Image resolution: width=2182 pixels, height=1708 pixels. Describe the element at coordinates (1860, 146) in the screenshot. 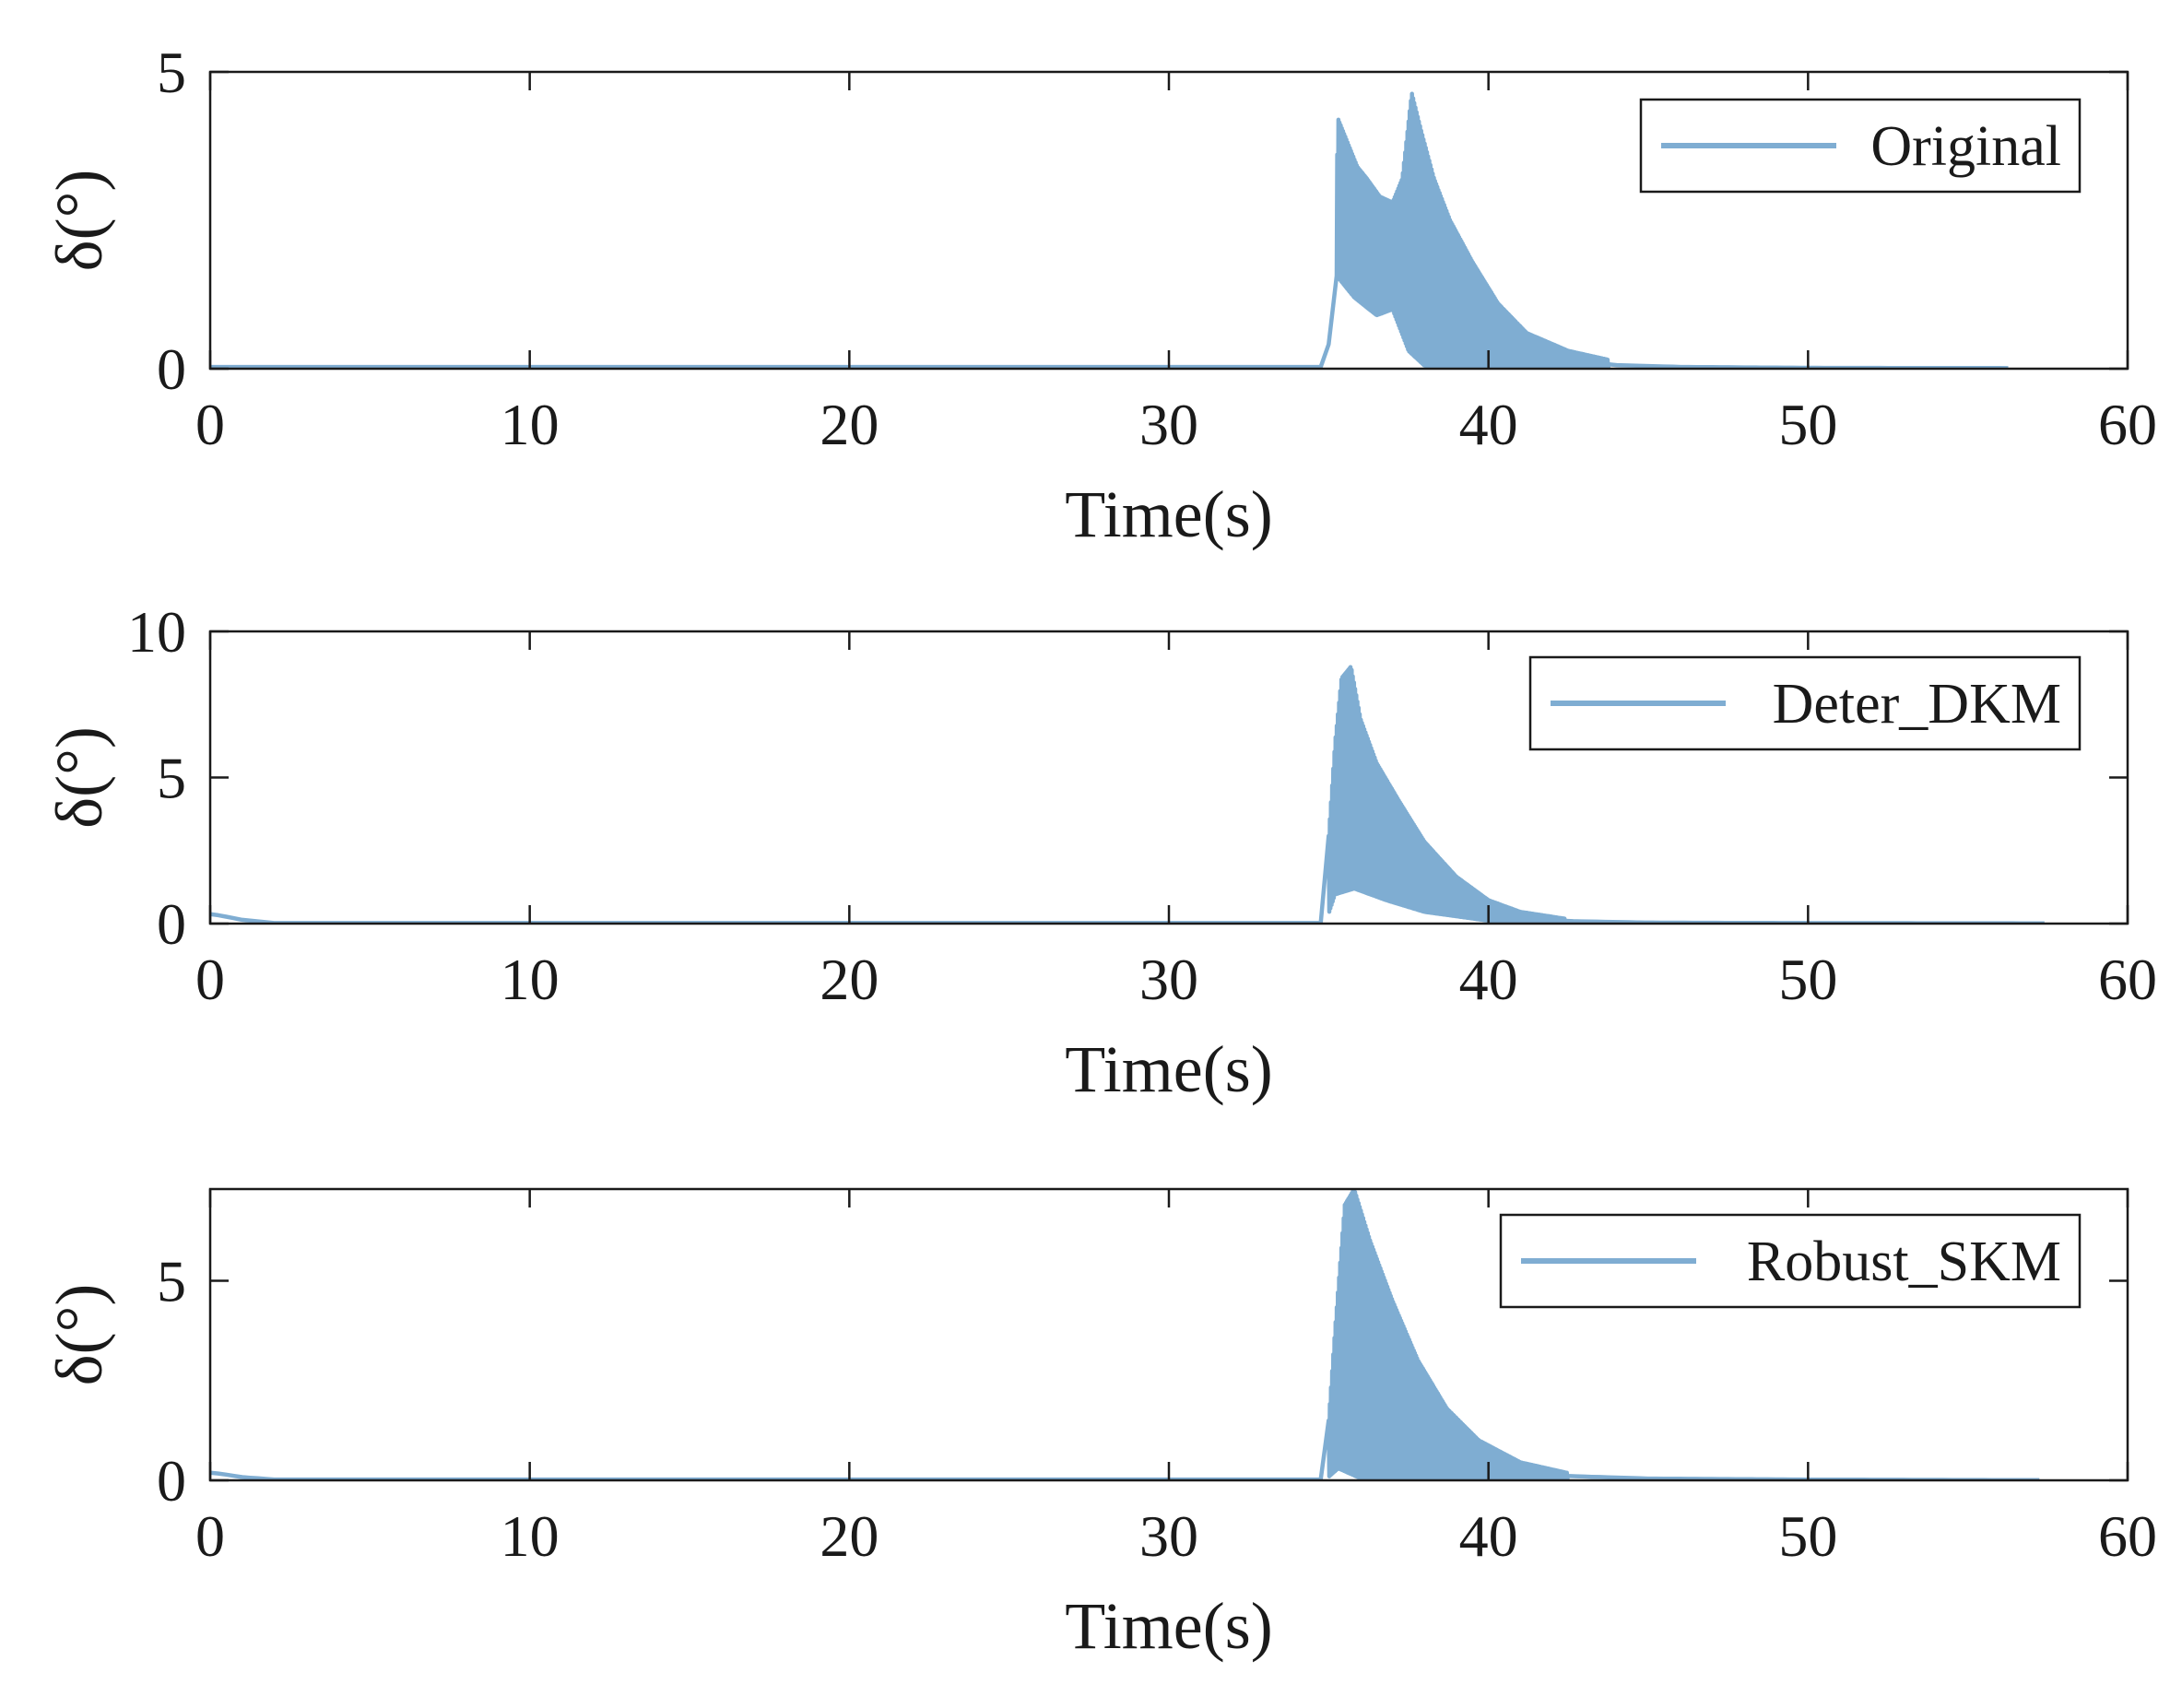

I see `legend: Original` at that location.